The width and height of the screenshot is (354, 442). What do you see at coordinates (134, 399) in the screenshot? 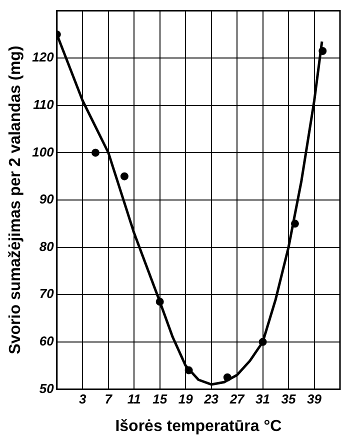
I see `x-tick-label: 11` at bounding box center [134, 399].